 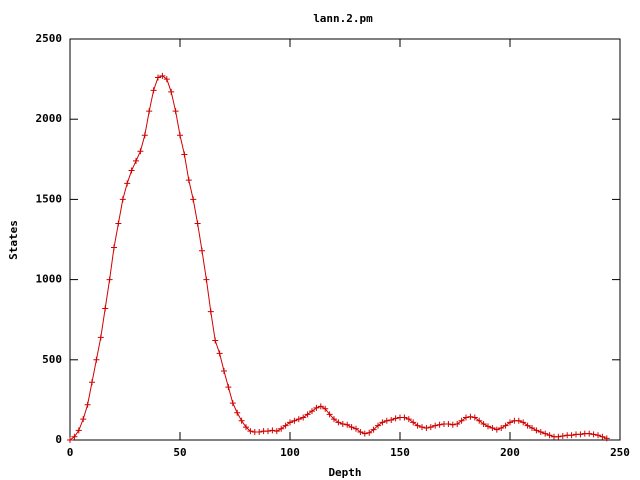 I want to click on y-tick-label: 1000, so click(x=49, y=279).